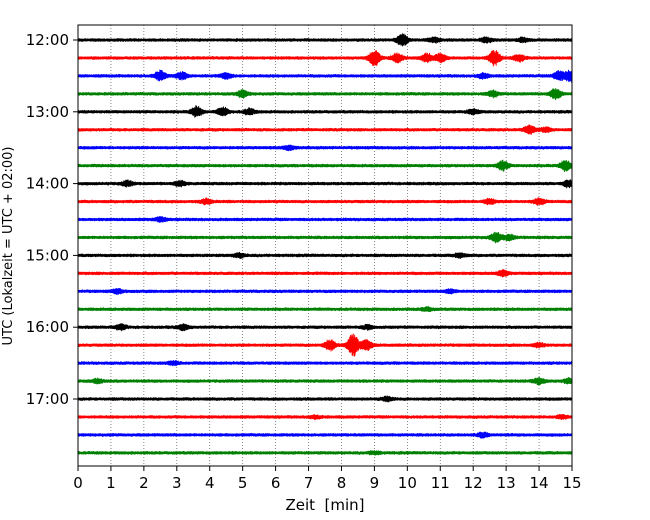  I want to click on x-axis-label: Zeit [min], so click(324, 505).